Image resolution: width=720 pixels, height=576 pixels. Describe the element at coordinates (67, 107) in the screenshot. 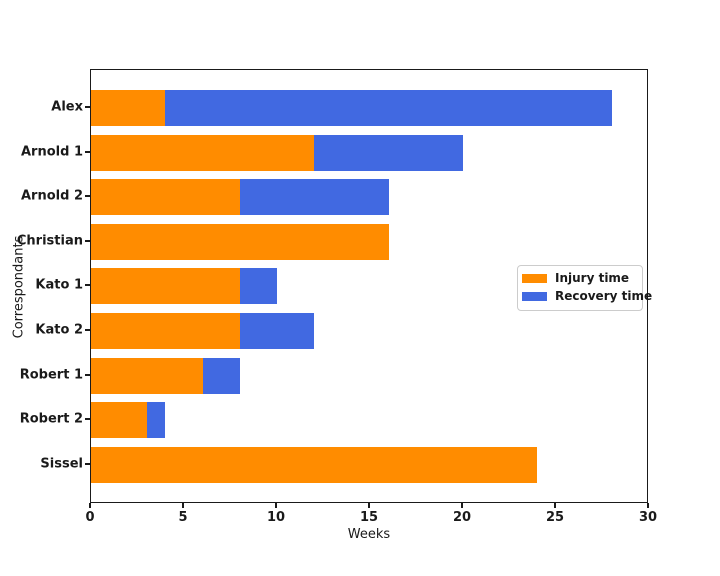

I see `y-tick-label: Alex` at that location.